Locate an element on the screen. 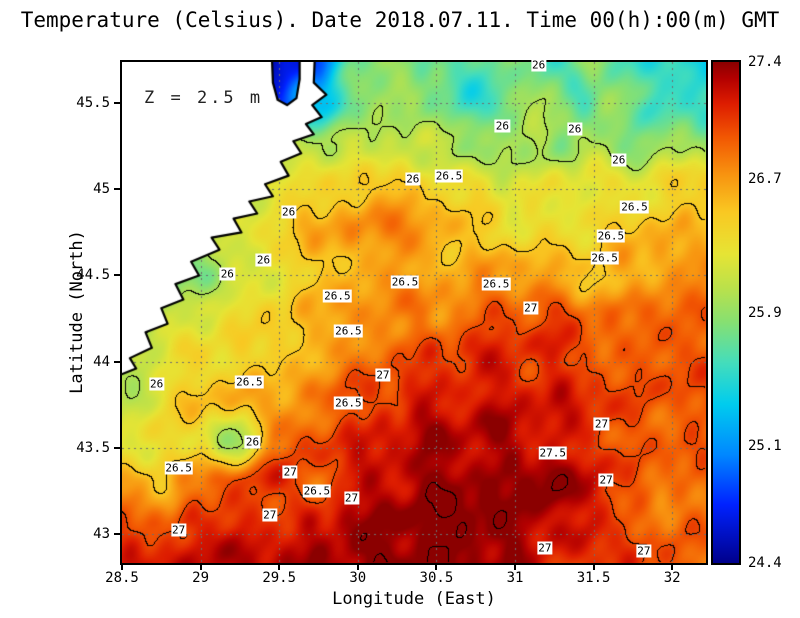 This screenshot has width=800, height=618. y-tick-label: 43.5 is located at coordinates (93, 447).